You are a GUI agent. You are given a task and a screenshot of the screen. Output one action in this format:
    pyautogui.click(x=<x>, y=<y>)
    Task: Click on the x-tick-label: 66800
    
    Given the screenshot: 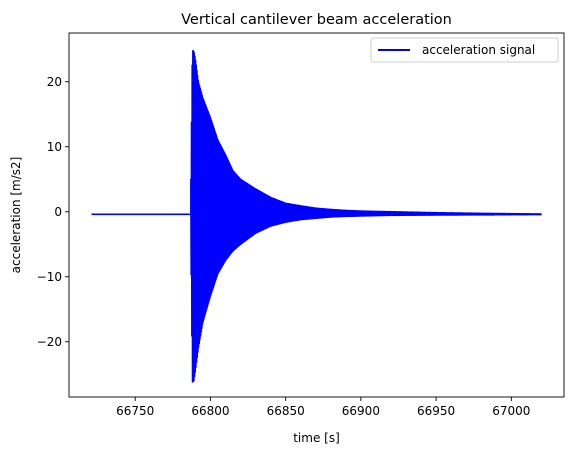 What is the action you would take?
    pyautogui.click(x=210, y=411)
    